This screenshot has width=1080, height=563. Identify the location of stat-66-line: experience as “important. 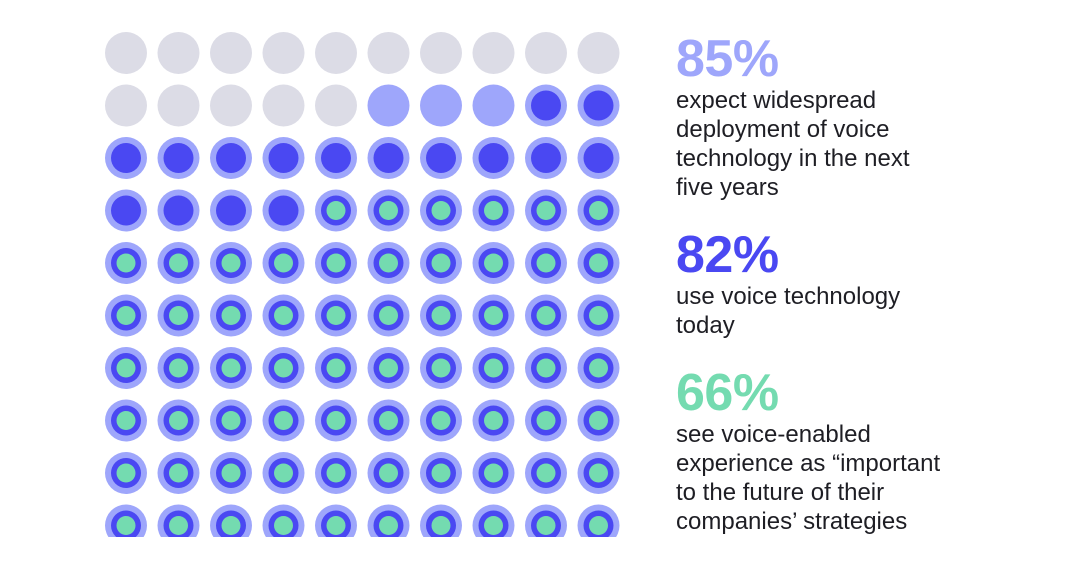
(808, 463).